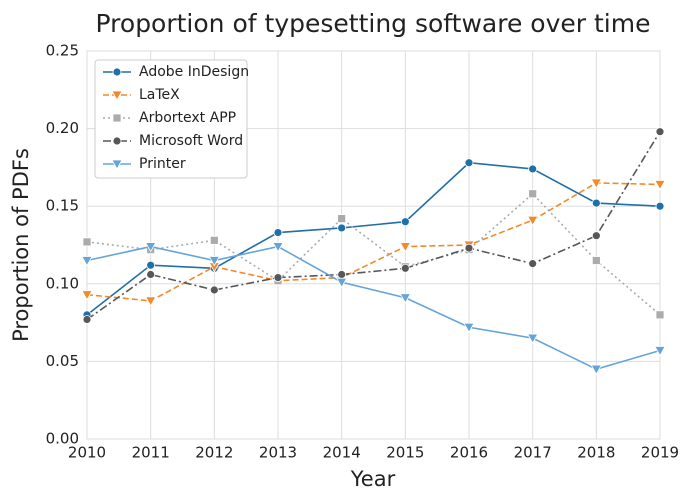 Image resolution: width=680 pixels, height=494 pixels. What do you see at coordinates (469, 453) in the screenshot?
I see `x-tick-label: 2016` at bounding box center [469, 453].